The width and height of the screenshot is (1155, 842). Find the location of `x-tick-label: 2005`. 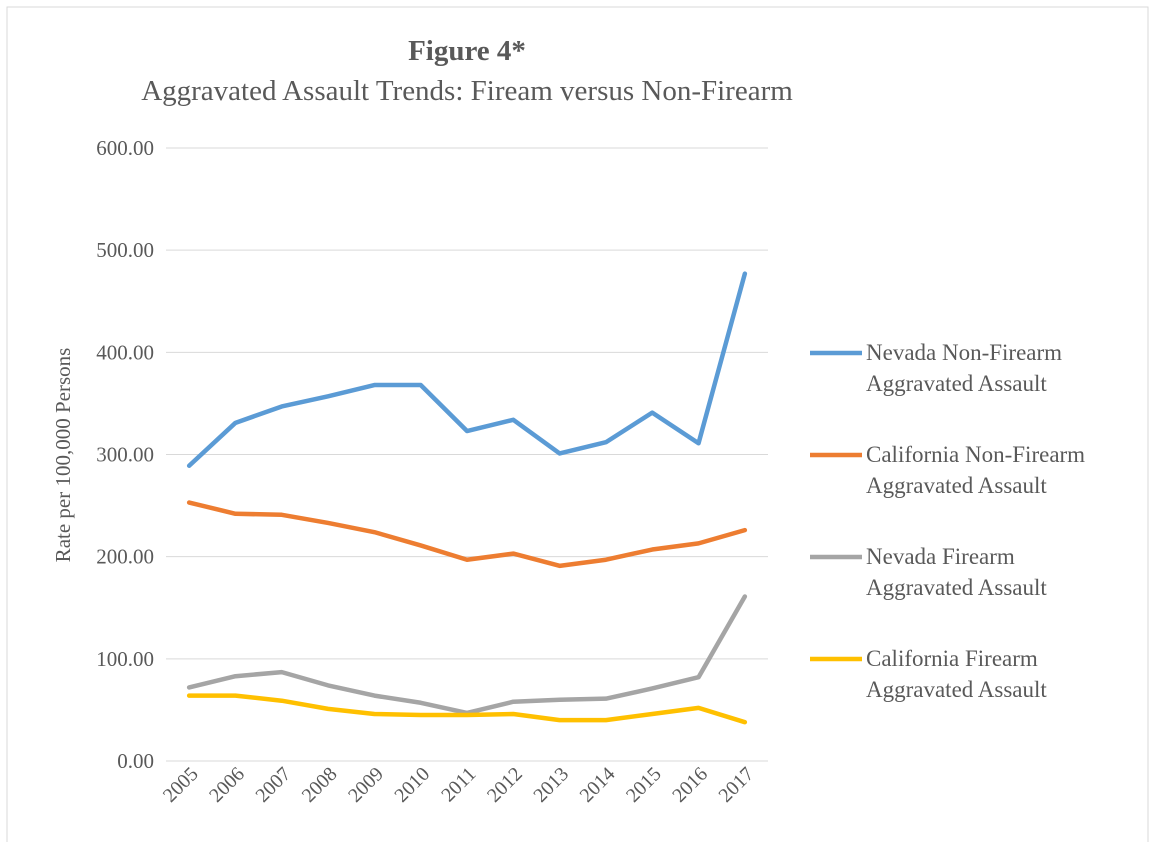

x-tick-label: 2005 is located at coordinates (181, 785).